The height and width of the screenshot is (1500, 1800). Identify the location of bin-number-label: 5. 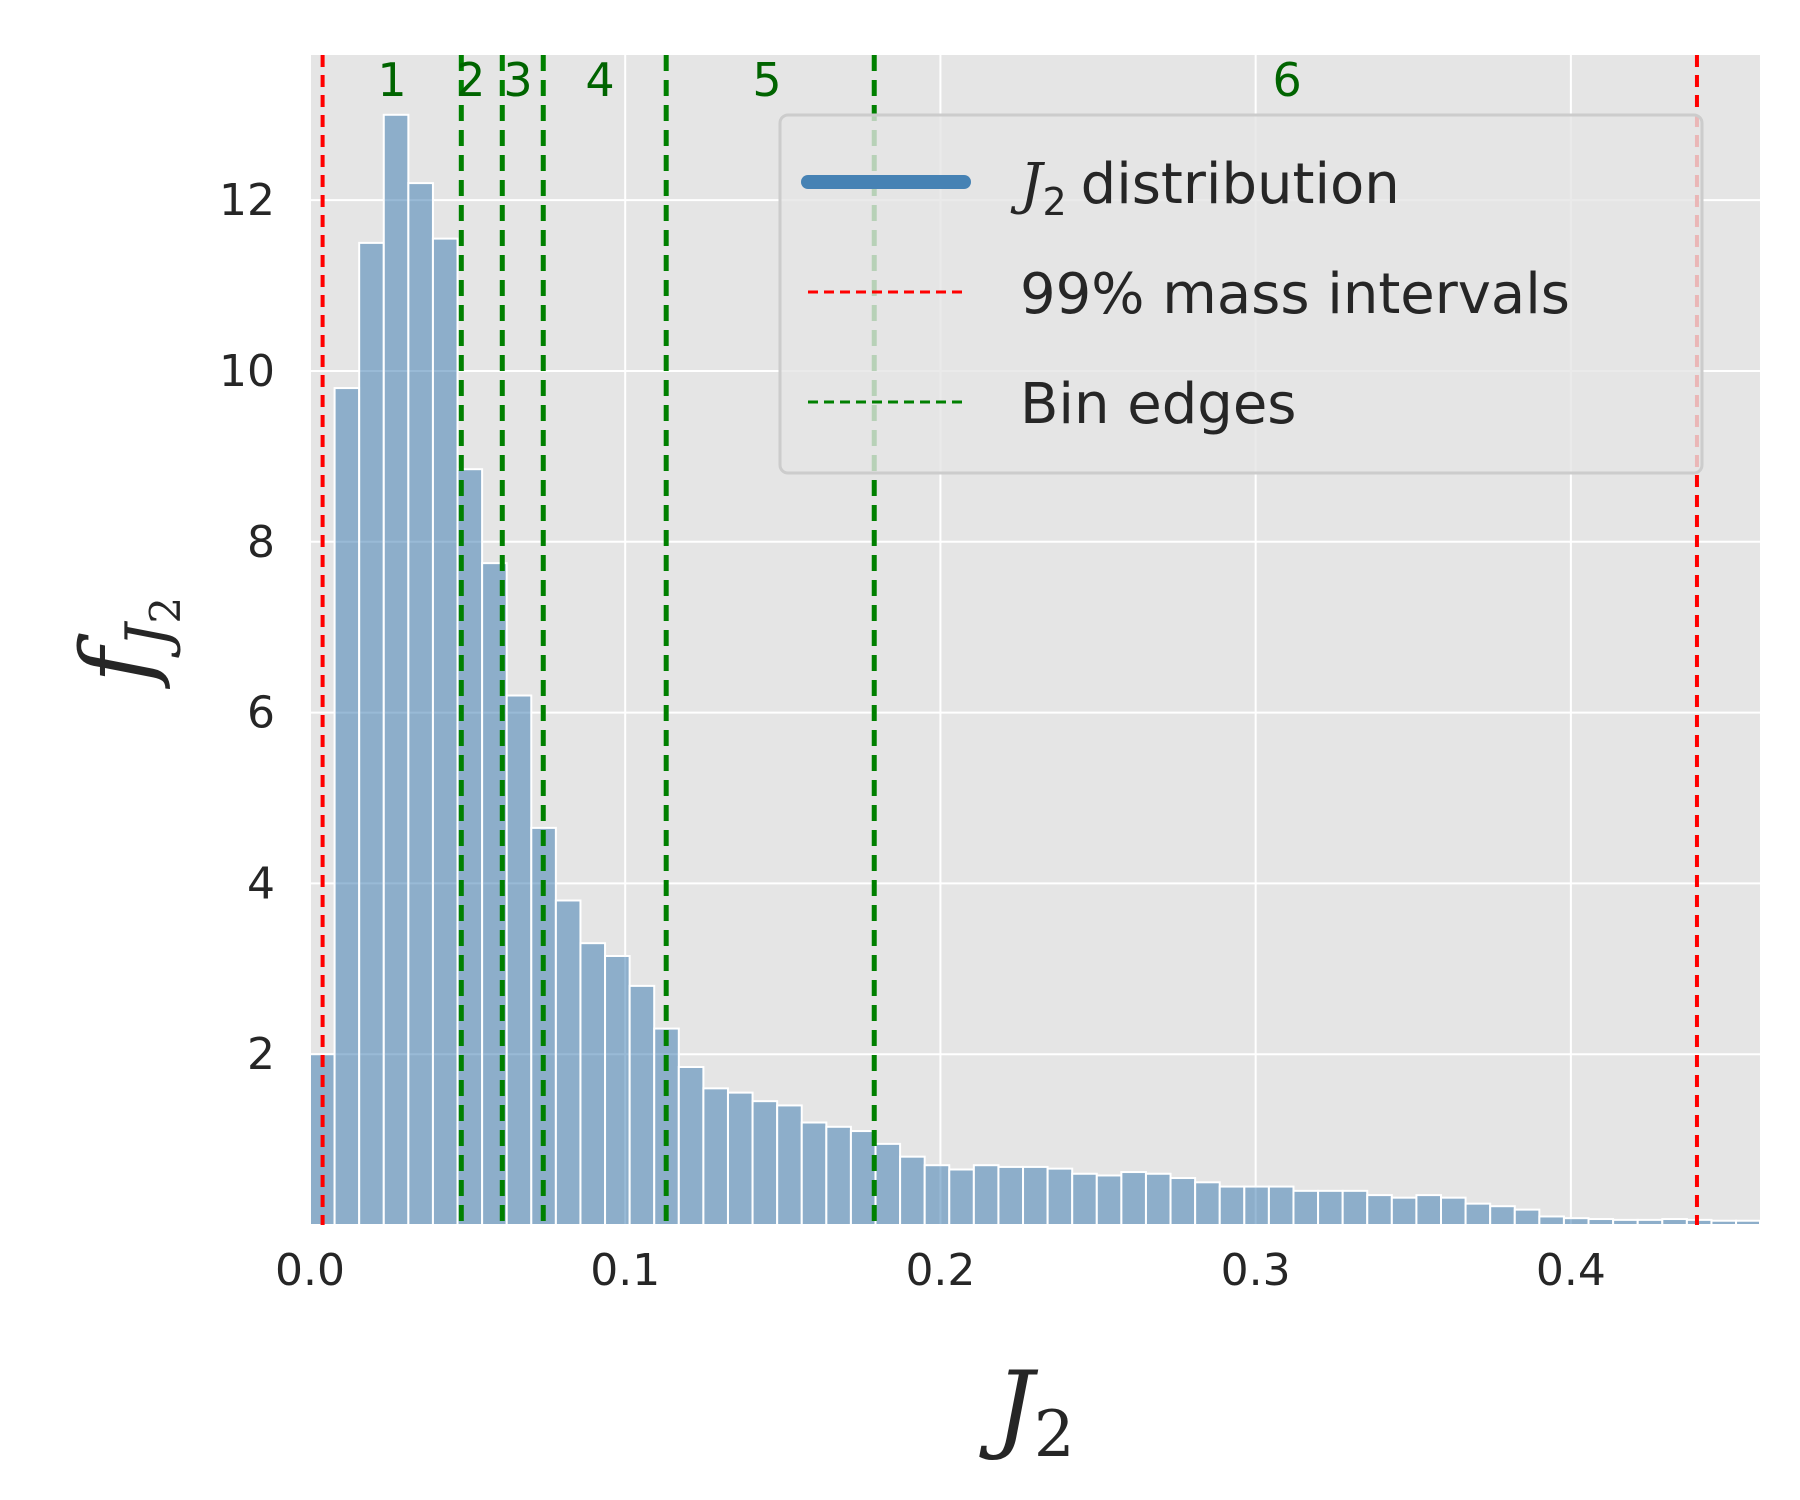
(766, 80).